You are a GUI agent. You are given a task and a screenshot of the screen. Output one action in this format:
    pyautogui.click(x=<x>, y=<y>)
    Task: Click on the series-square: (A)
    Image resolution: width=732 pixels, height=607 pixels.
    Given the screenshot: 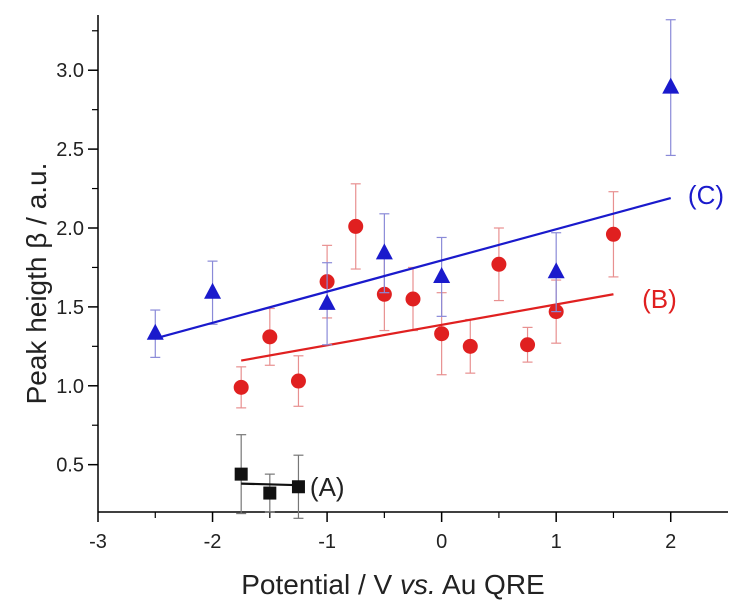 What is the action you would take?
    pyautogui.click(x=289, y=476)
    